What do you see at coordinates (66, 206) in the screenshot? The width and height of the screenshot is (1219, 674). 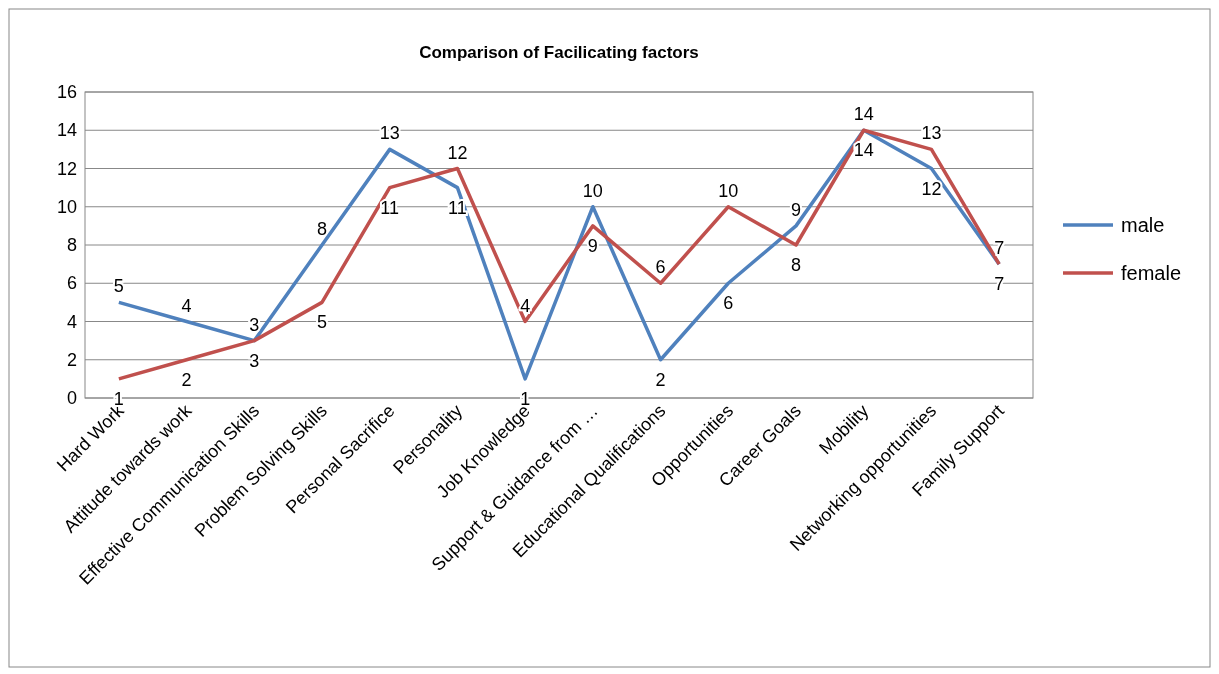 I see `y-tick-label: 10` at bounding box center [66, 206].